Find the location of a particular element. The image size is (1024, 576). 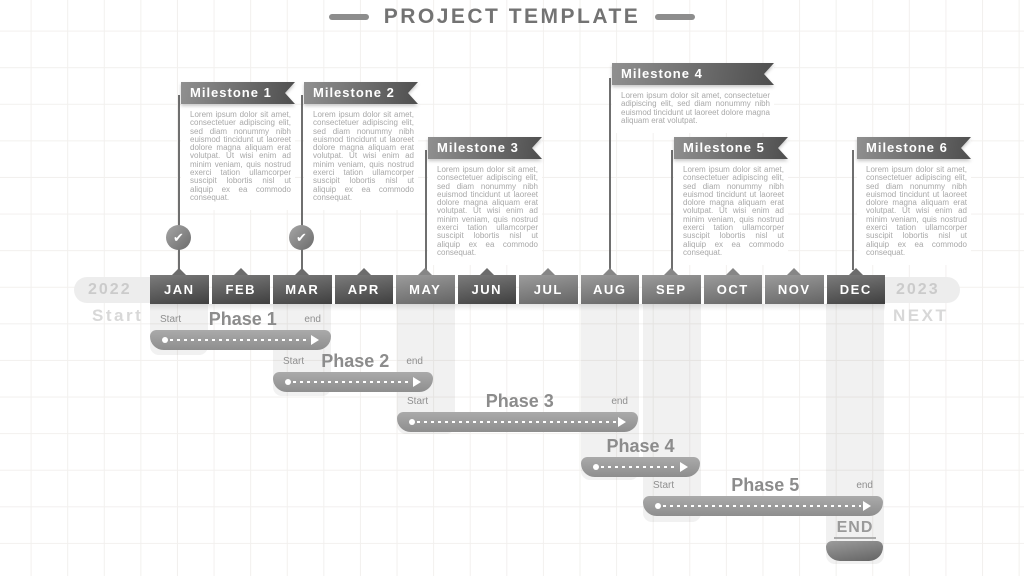

page-title-row: PROJECT TEMPLATE is located at coordinates (512, 17).